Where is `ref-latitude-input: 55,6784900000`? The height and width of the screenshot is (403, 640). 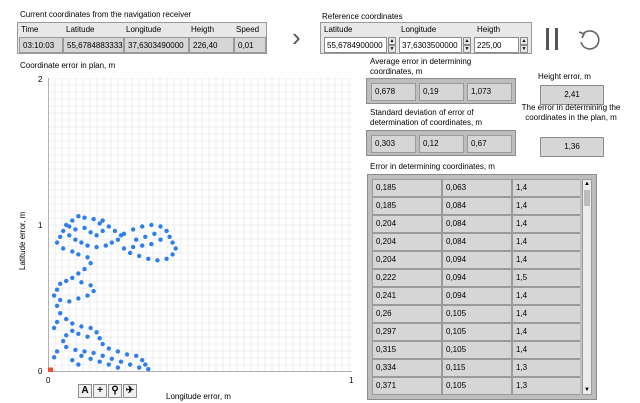
ref-latitude-input: 55,6784900000 is located at coordinates (355, 45).